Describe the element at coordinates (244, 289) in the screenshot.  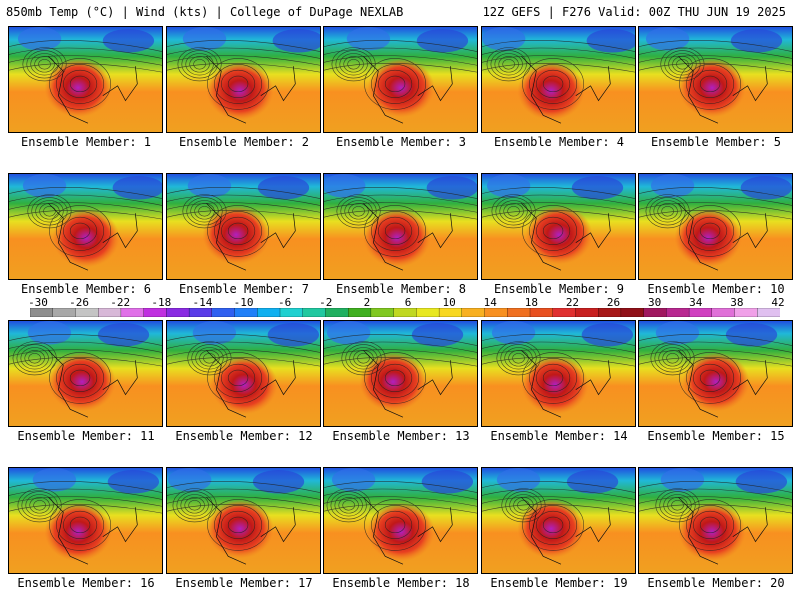
I see `ensemble-member-label: Ensemble Member: 7` at that location.